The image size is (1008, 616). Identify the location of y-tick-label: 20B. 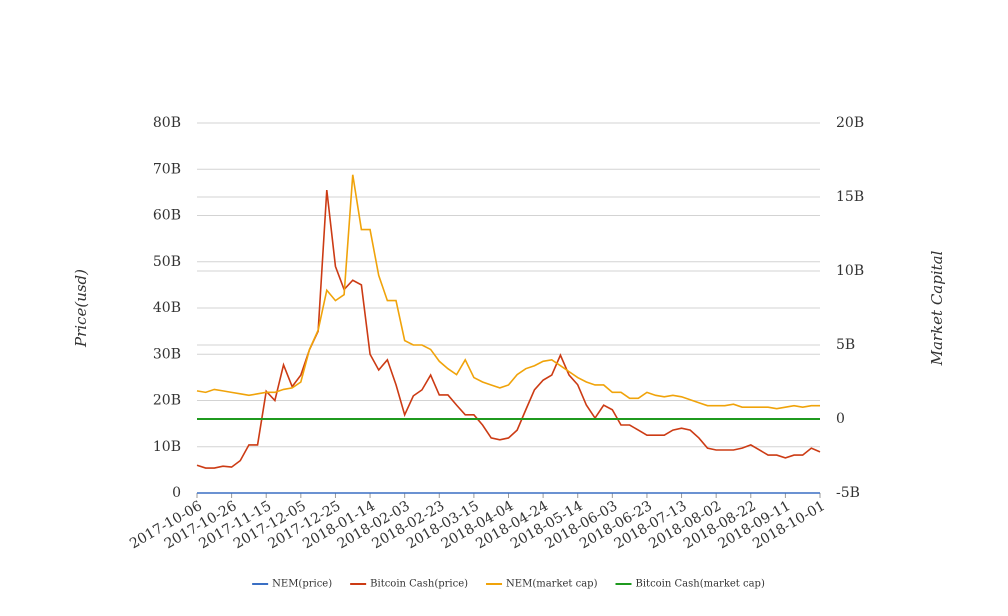
(167, 401).